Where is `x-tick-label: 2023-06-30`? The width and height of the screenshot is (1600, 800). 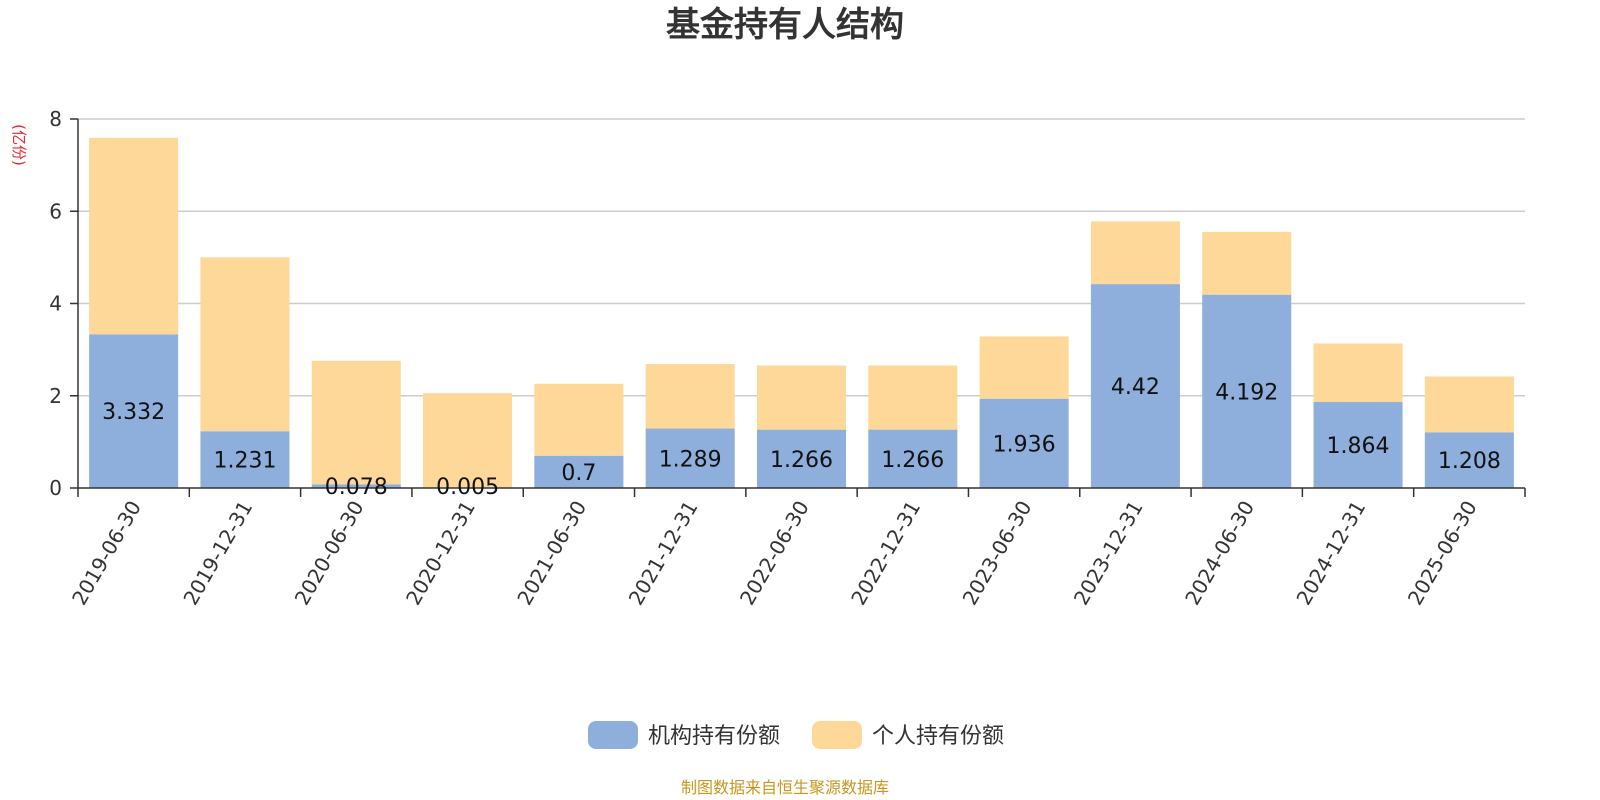
x-tick-label: 2023-06-30 is located at coordinates (997, 553).